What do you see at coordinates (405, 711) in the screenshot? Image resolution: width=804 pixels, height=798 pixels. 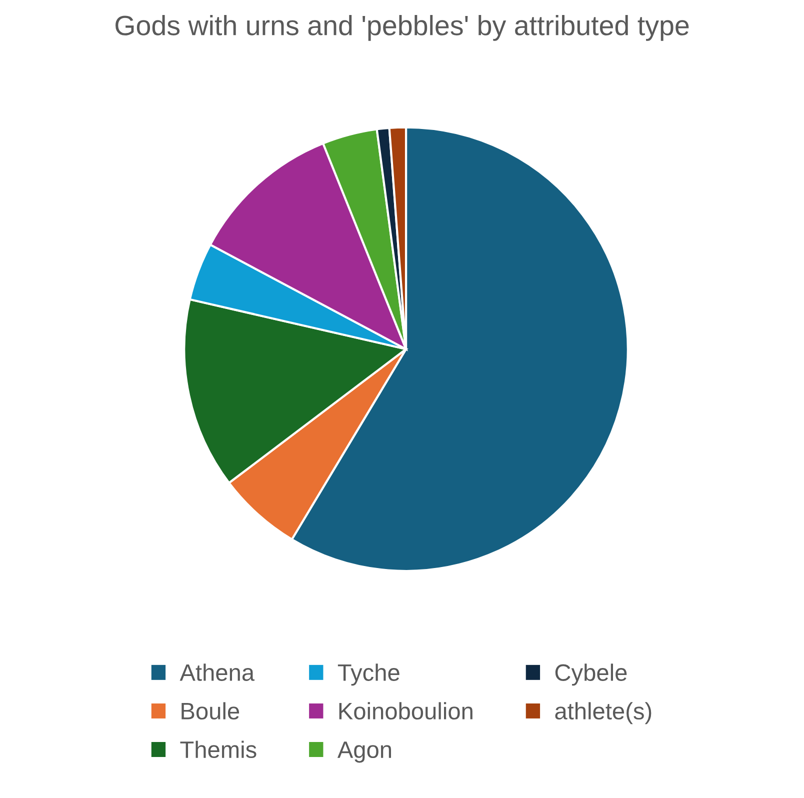 I see `legend-label: Koinoboulion` at bounding box center [405, 711].